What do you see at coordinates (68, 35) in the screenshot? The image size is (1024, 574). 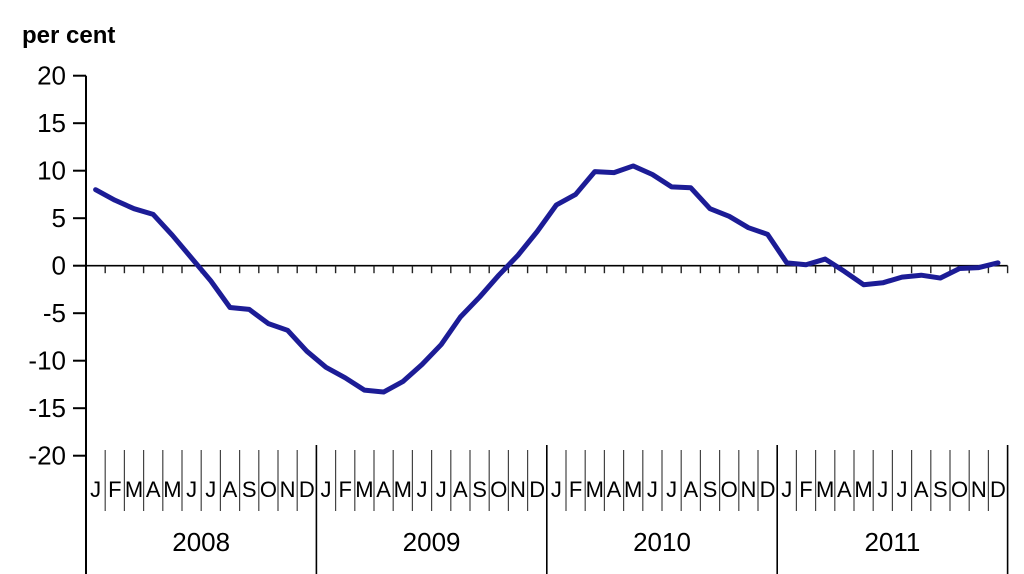 I see `chart-title: per cent` at bounding box center [68, 35].